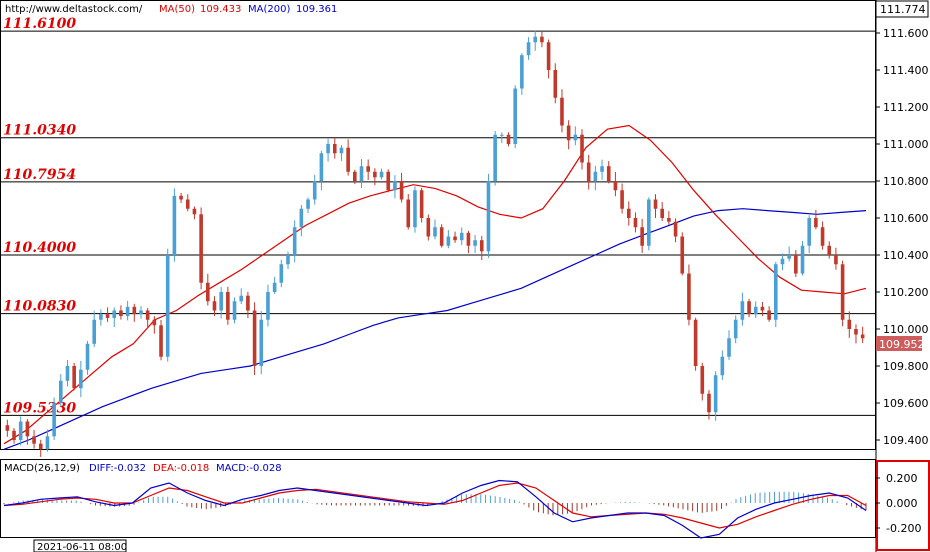  What do you see at coordinates (435, 509) in the screenshot?
I see `macd-lines` at bounding box center [435, 509].